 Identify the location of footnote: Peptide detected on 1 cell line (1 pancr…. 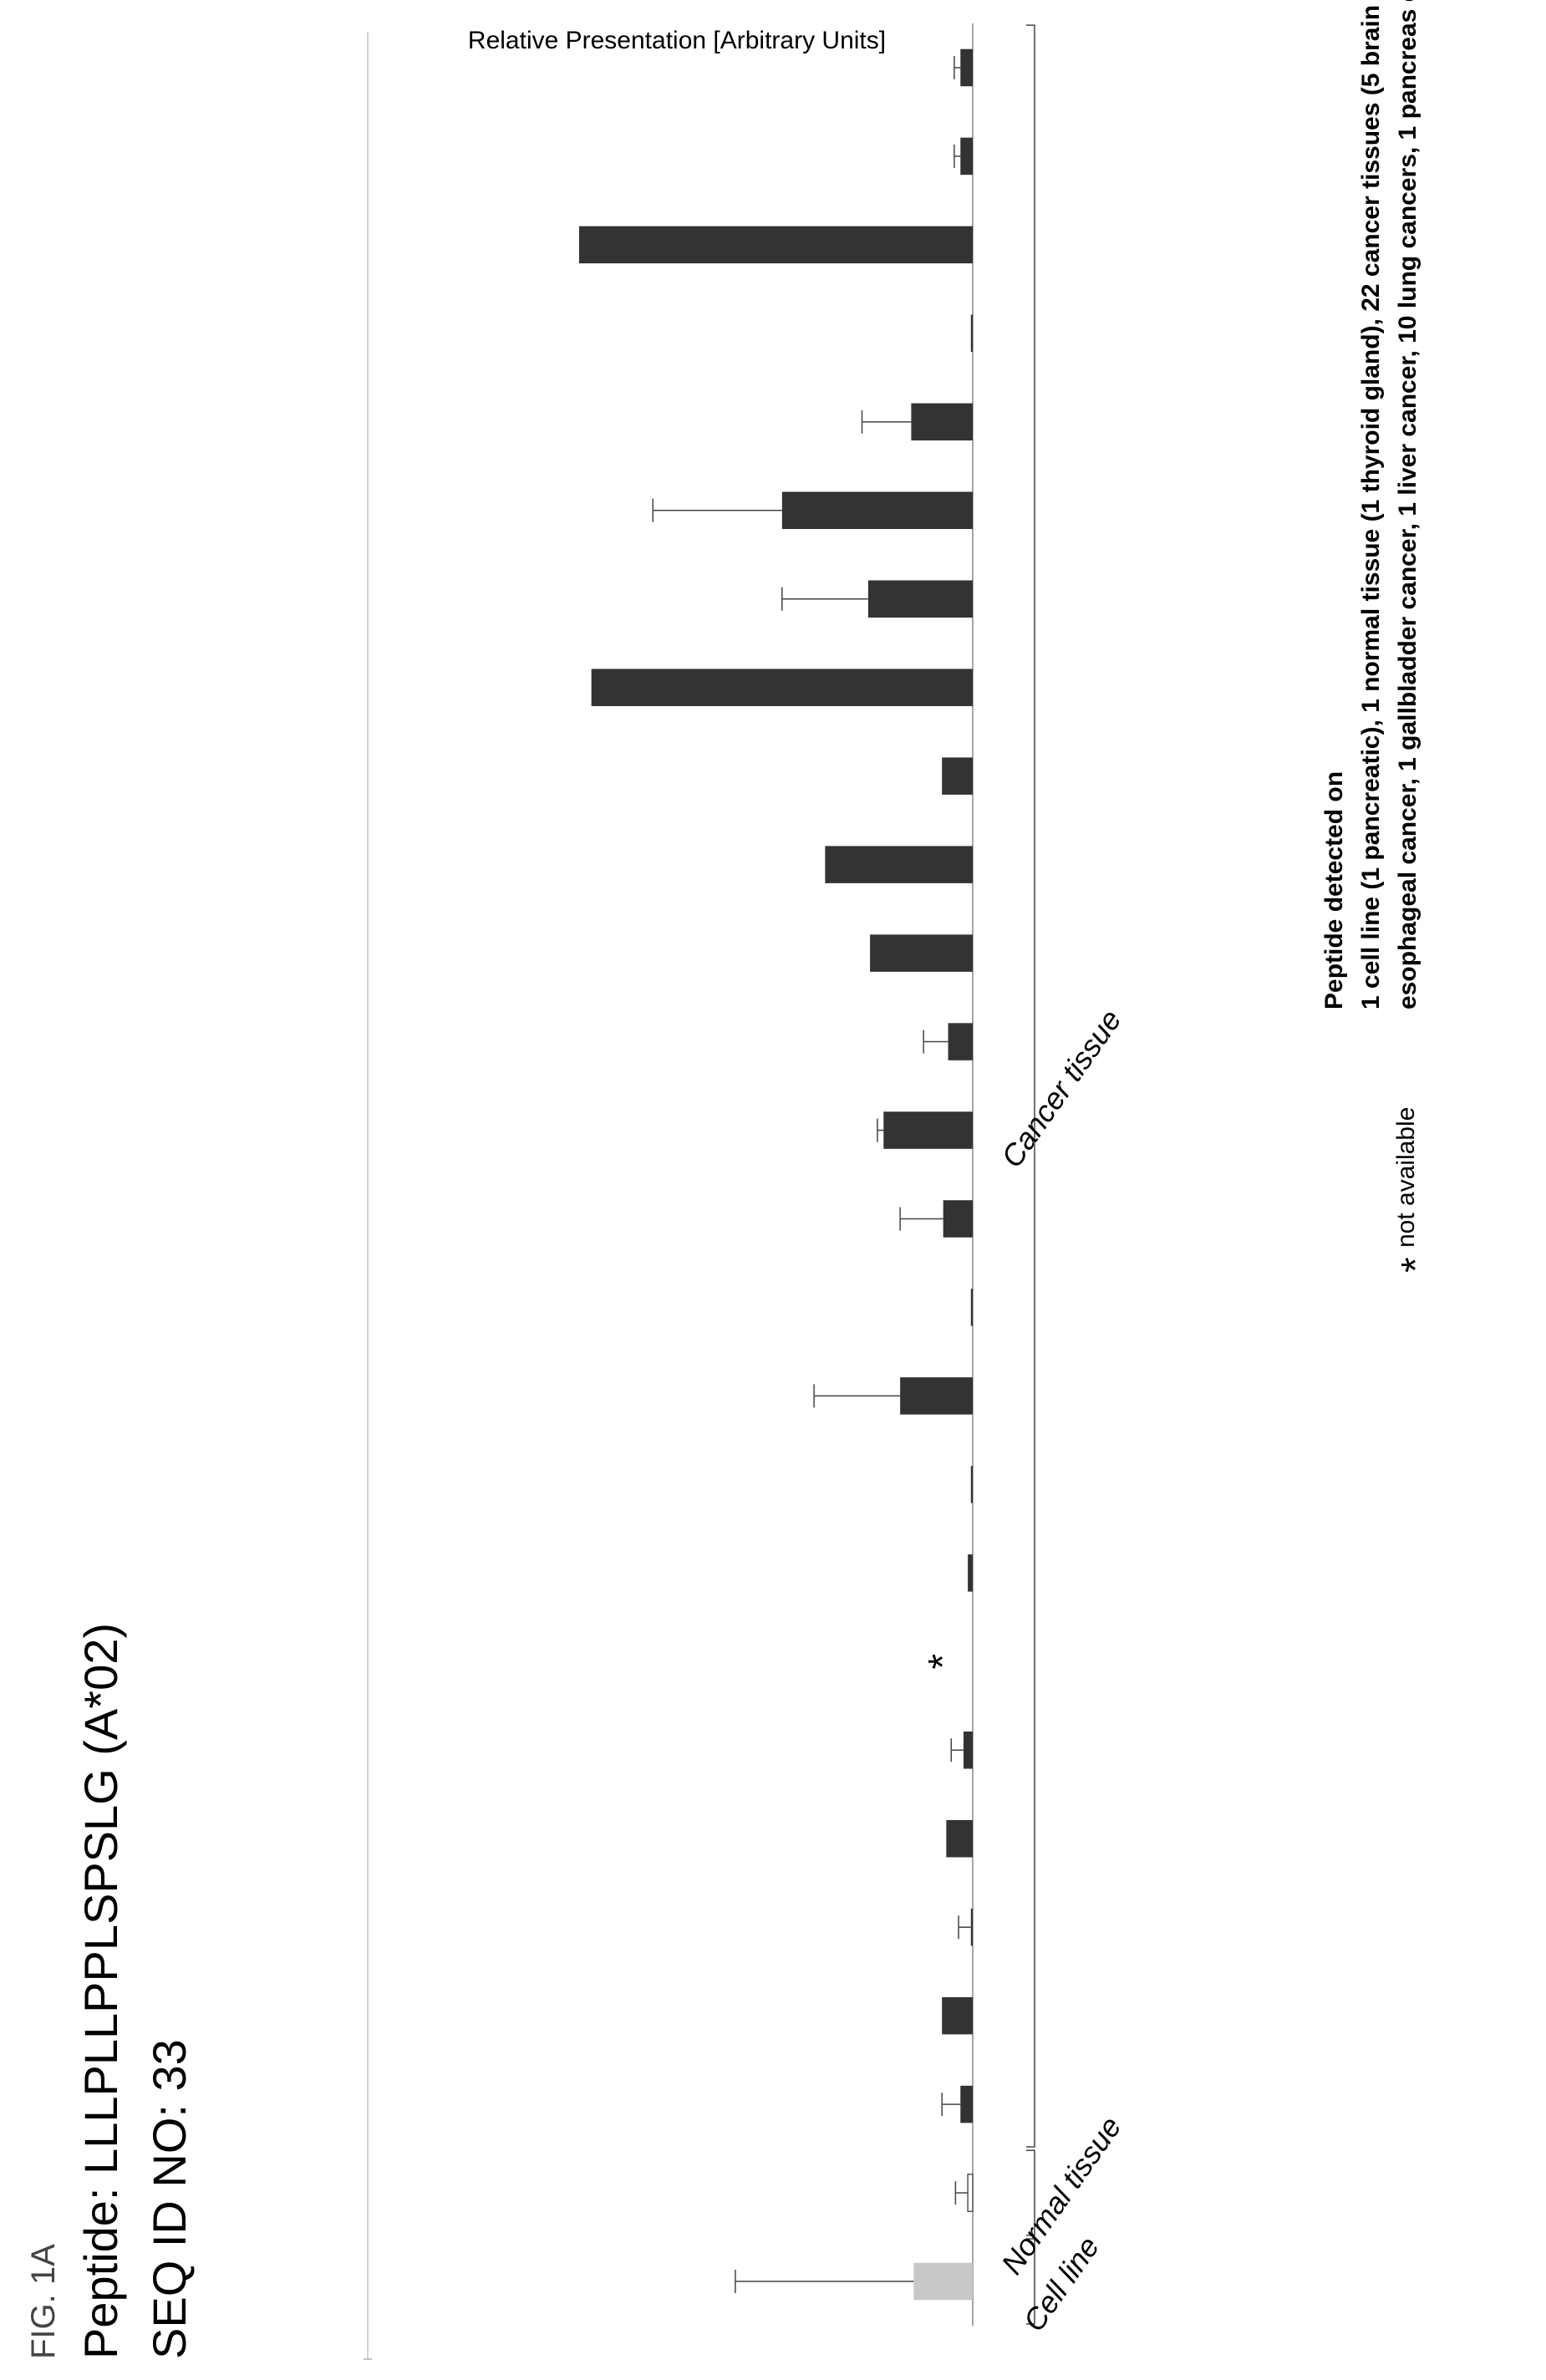
(1371, 504).